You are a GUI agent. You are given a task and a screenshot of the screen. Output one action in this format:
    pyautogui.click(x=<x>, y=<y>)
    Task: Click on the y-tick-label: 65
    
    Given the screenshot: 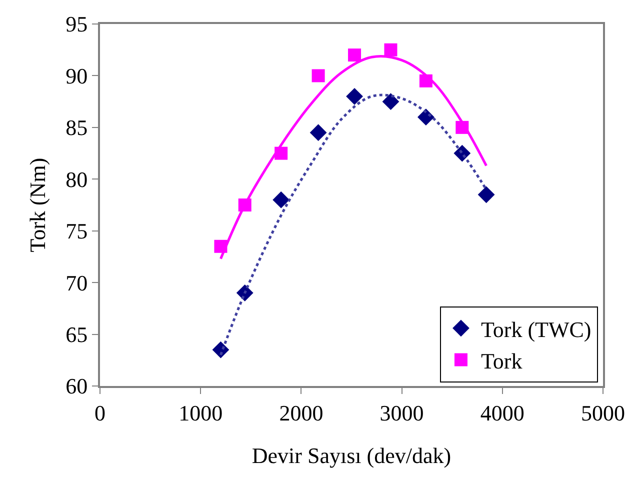 What is the action you would take?
    pyautogui.click(x=77, y=334)
    